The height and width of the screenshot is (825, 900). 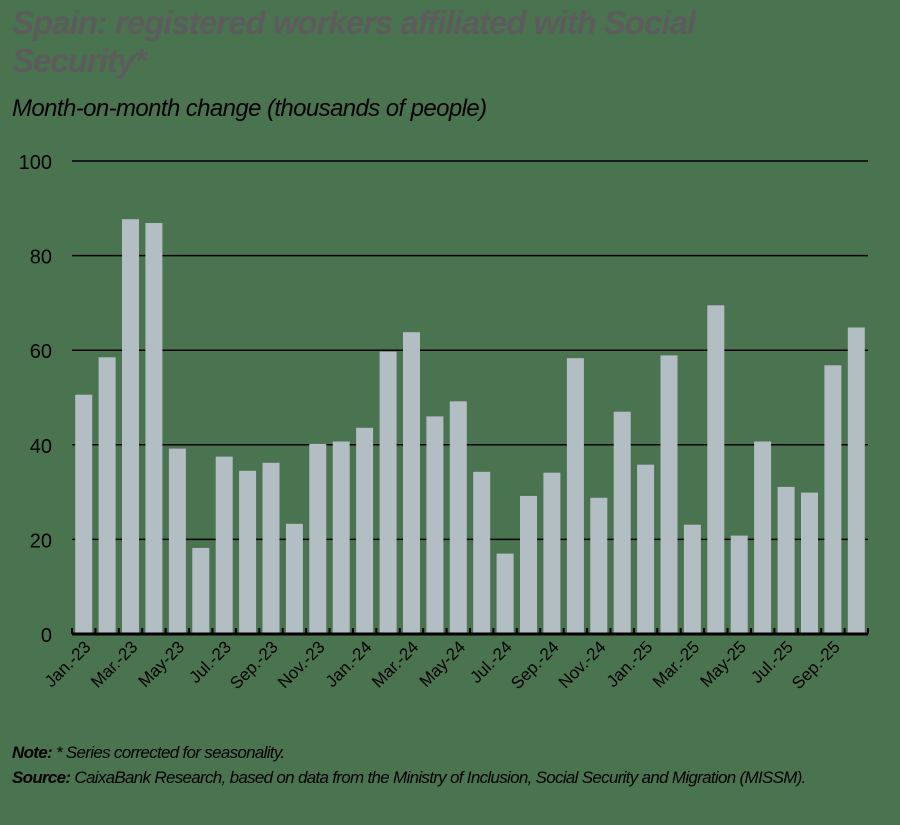 What do you see at coordinates (763, 537) in the screenshot?
I see `bar: Jun.-25: 40.7` at bounding box center [763, 537].